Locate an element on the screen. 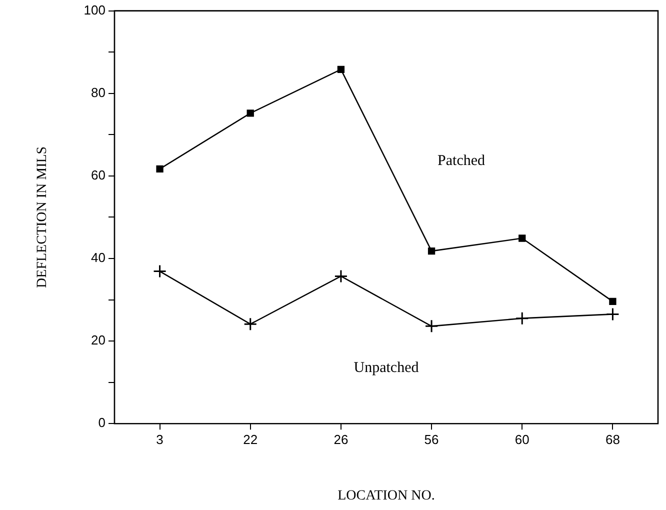  x-tick-label: 3 is located at coordinates (160, 439).